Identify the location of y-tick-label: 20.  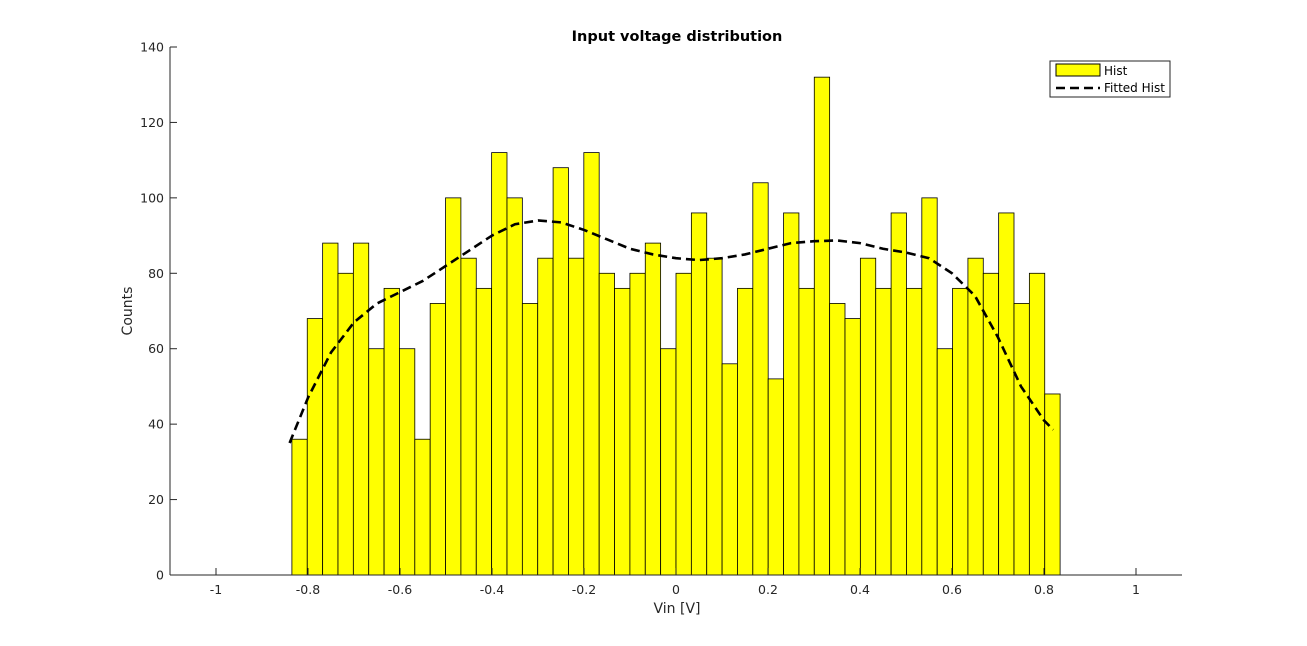
(156, 499).